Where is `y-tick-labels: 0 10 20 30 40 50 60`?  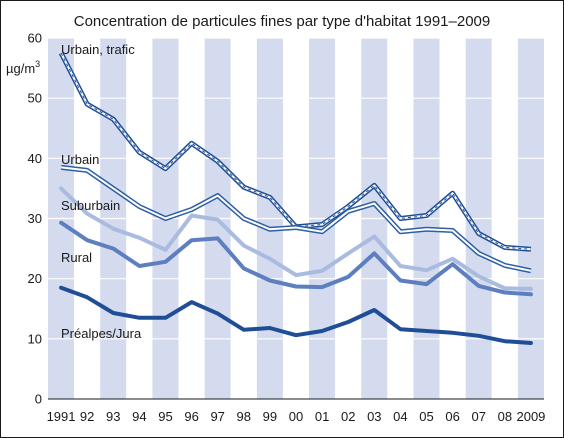 y-tick-labels: 0 10 20 30 40 50 60 is located at coordinates (35, 219).